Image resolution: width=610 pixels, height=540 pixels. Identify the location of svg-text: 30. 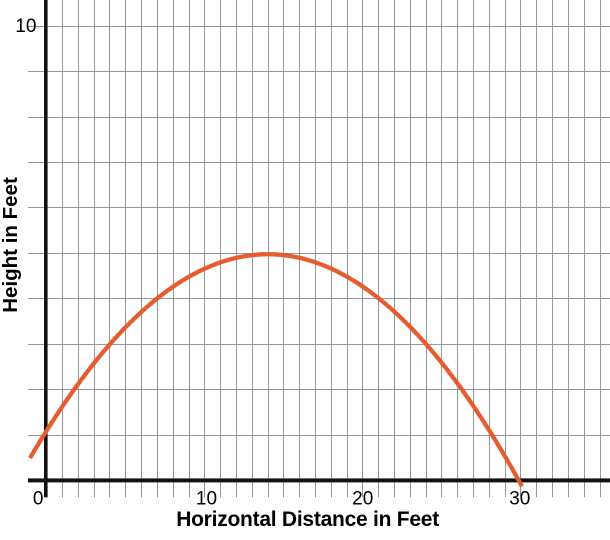
(519, 499).